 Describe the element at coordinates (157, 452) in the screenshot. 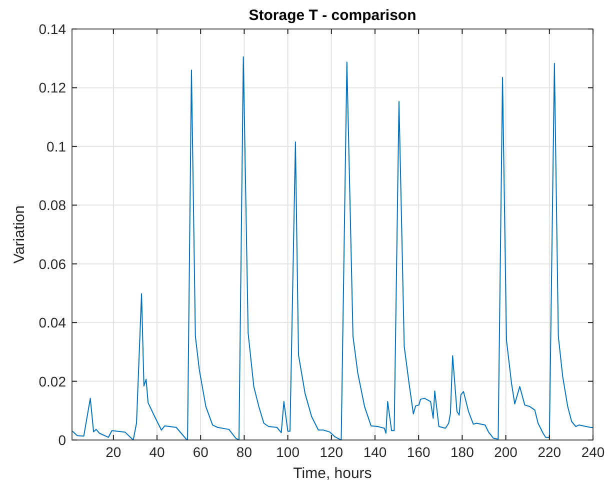

I see `x-tick-label: 40` at that location.